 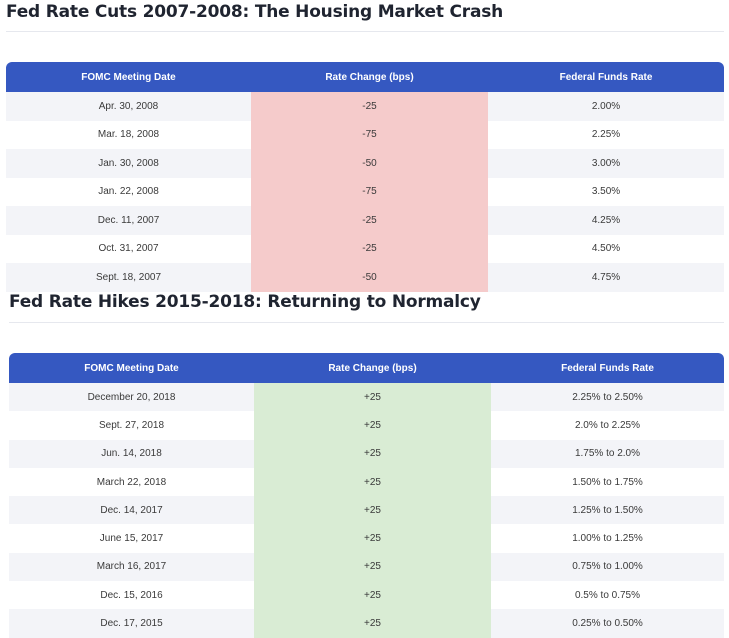 What do you see at coordinates (131, 397) in the screenshot?
I see `cell-date: December 20, 2018` at bounding box center [131, 397].